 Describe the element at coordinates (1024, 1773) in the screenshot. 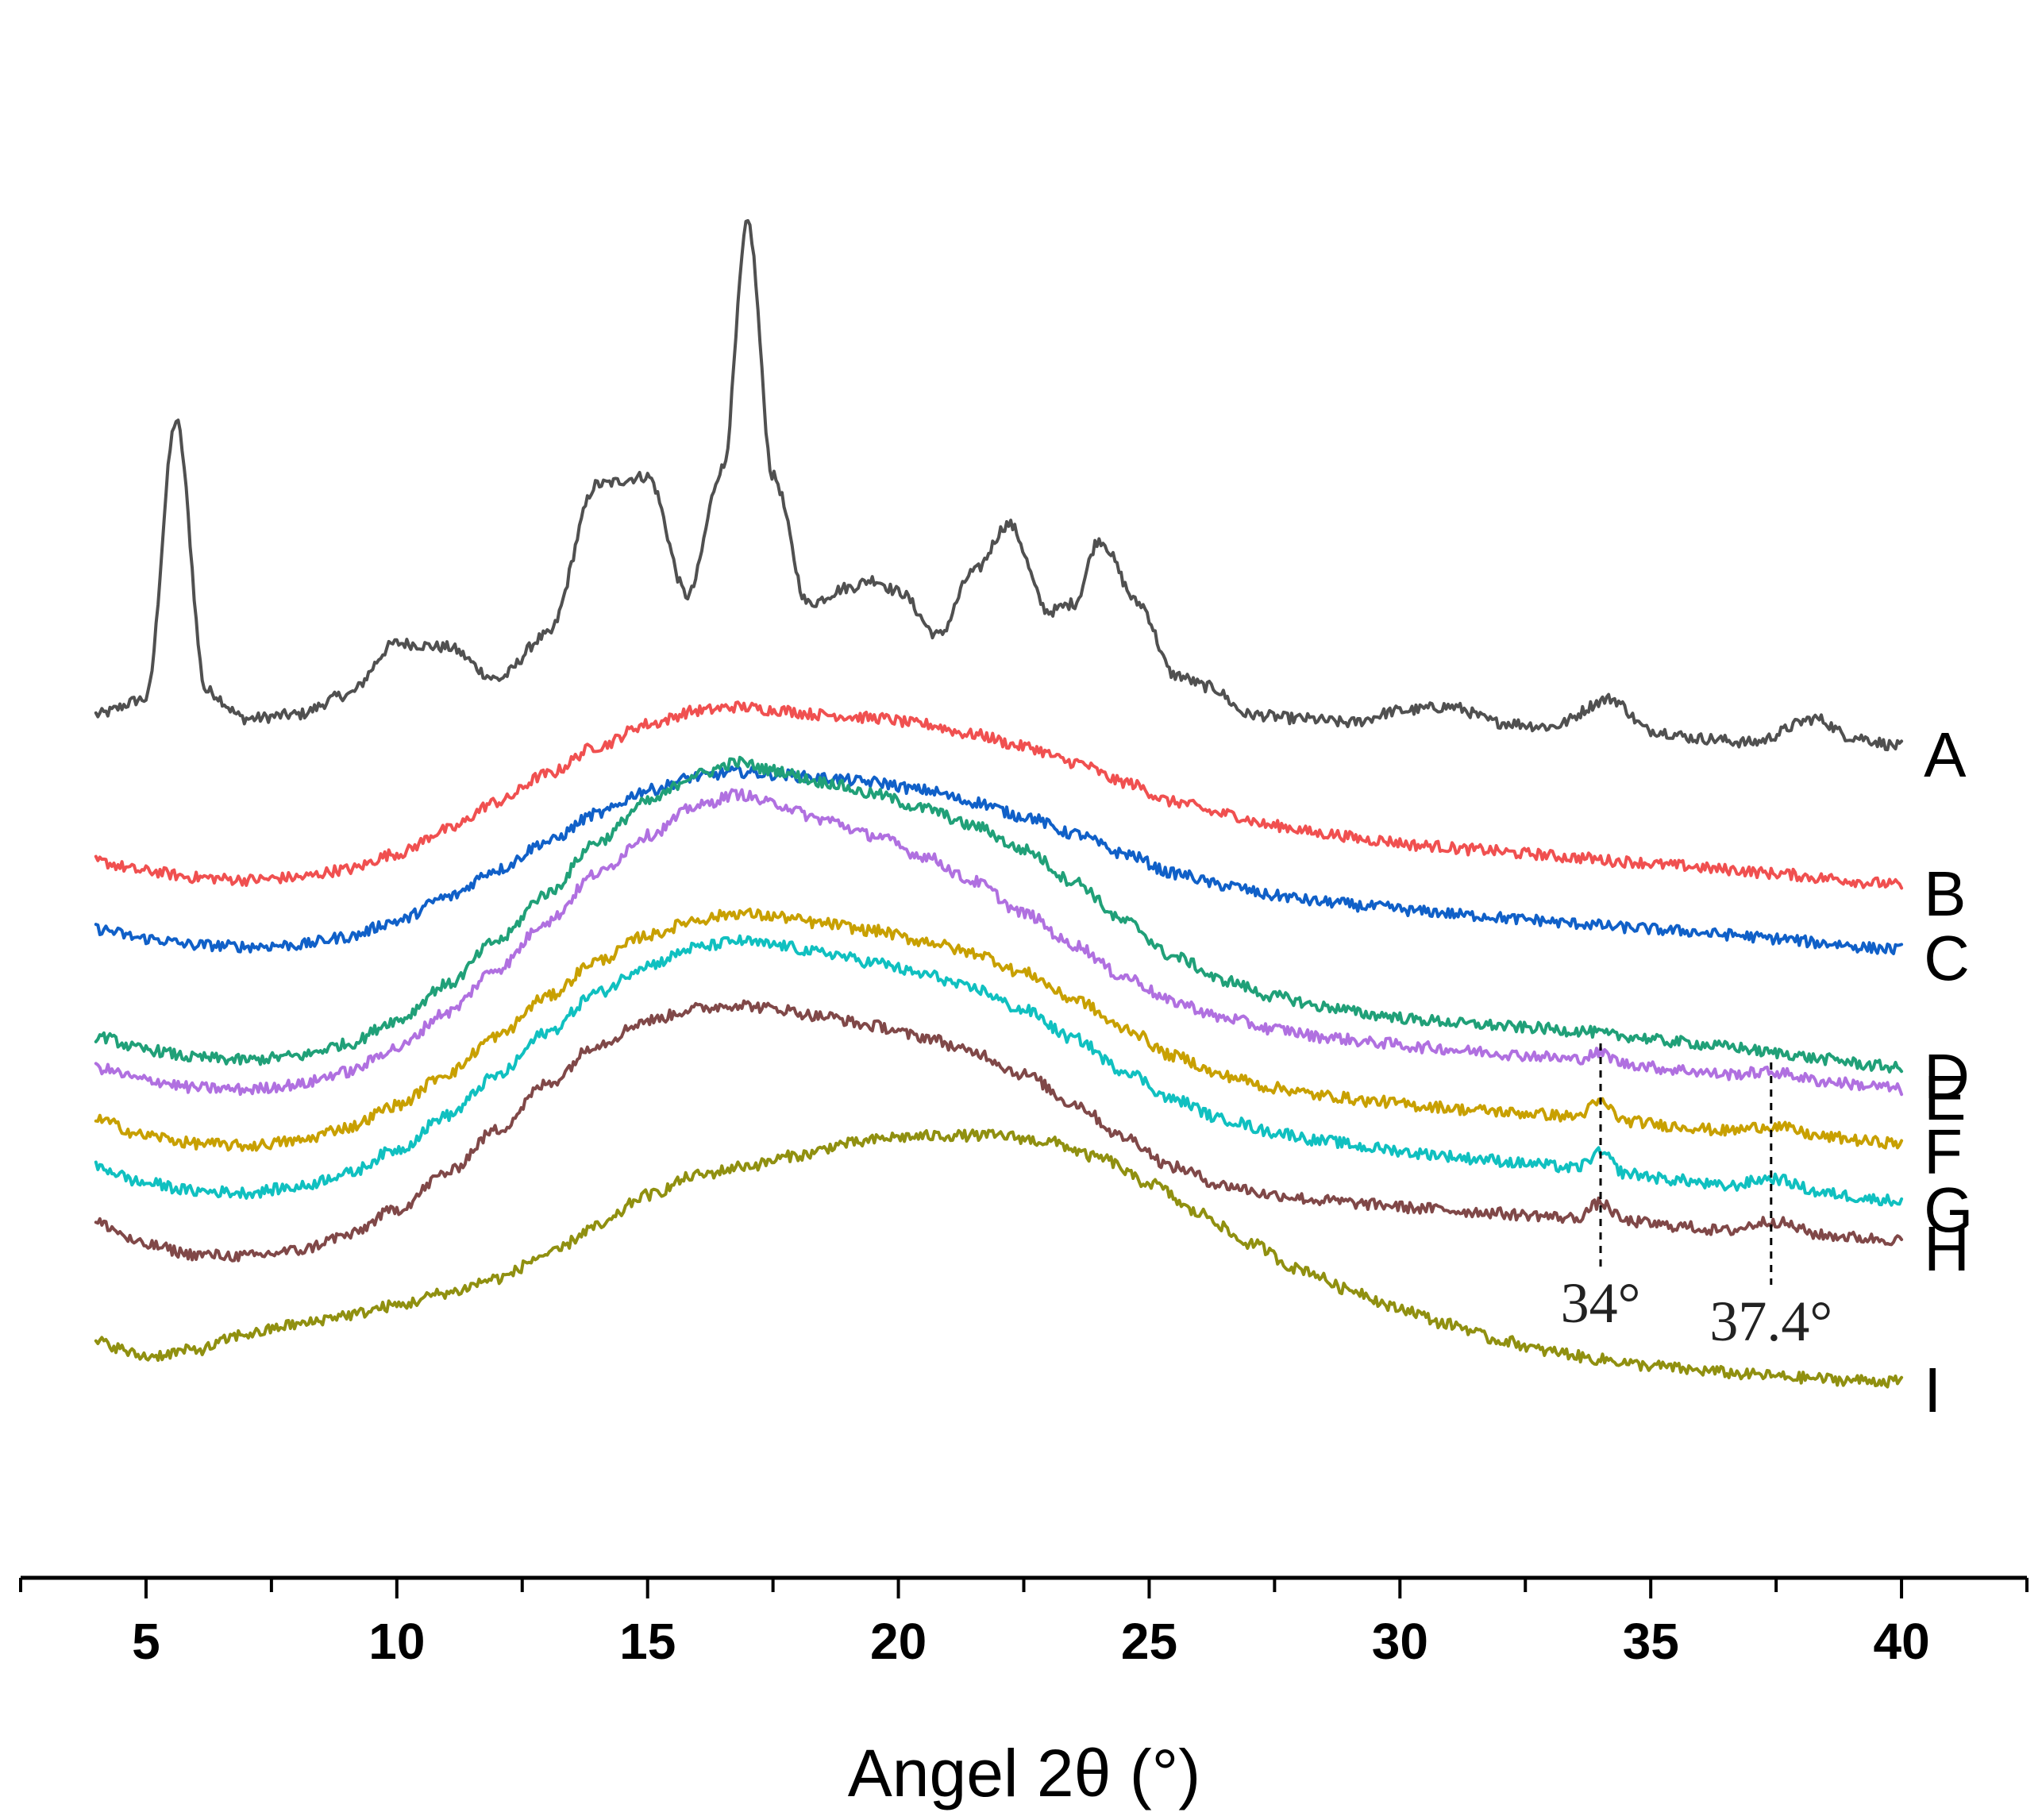

I see `x-axis-title: Angel 2θ (°)` at that location.